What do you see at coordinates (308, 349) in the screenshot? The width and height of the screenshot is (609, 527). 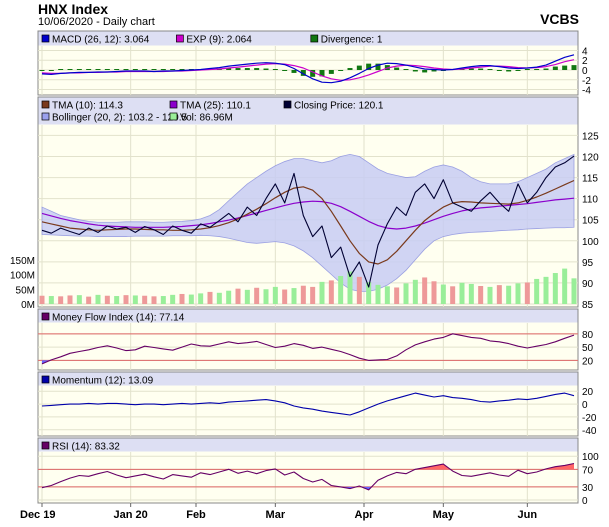 I see `mfi-line` at bounding box center [308, 349].